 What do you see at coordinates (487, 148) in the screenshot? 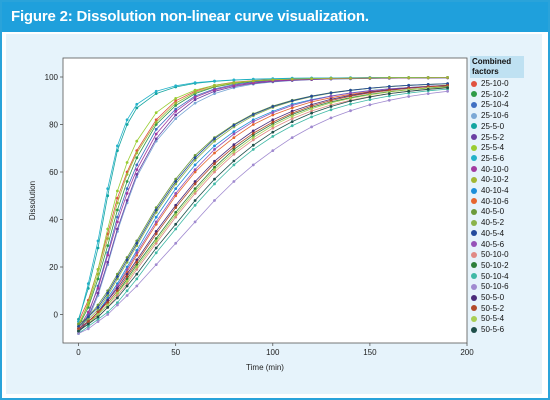
I see `legend-item: 25-5-4` at bounding box center [487, 148].